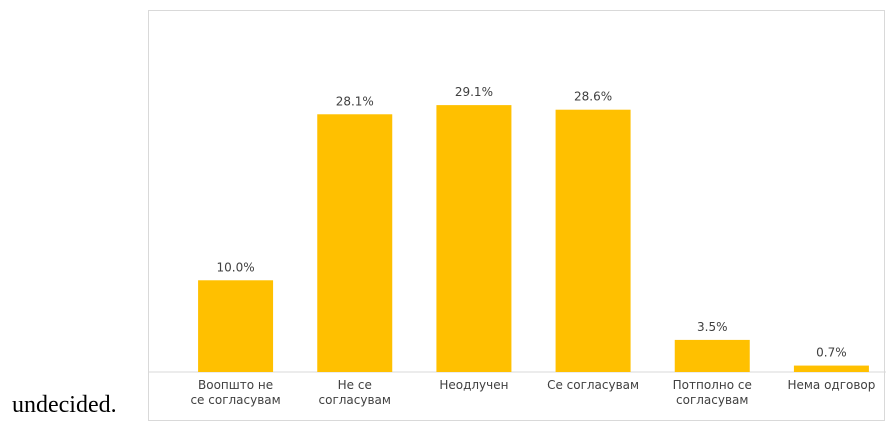  What do you see at coordinates (355, 400) in the screenshot?
I see `category-label-1-line-1: согласувам` at bounding box center [355, 400].